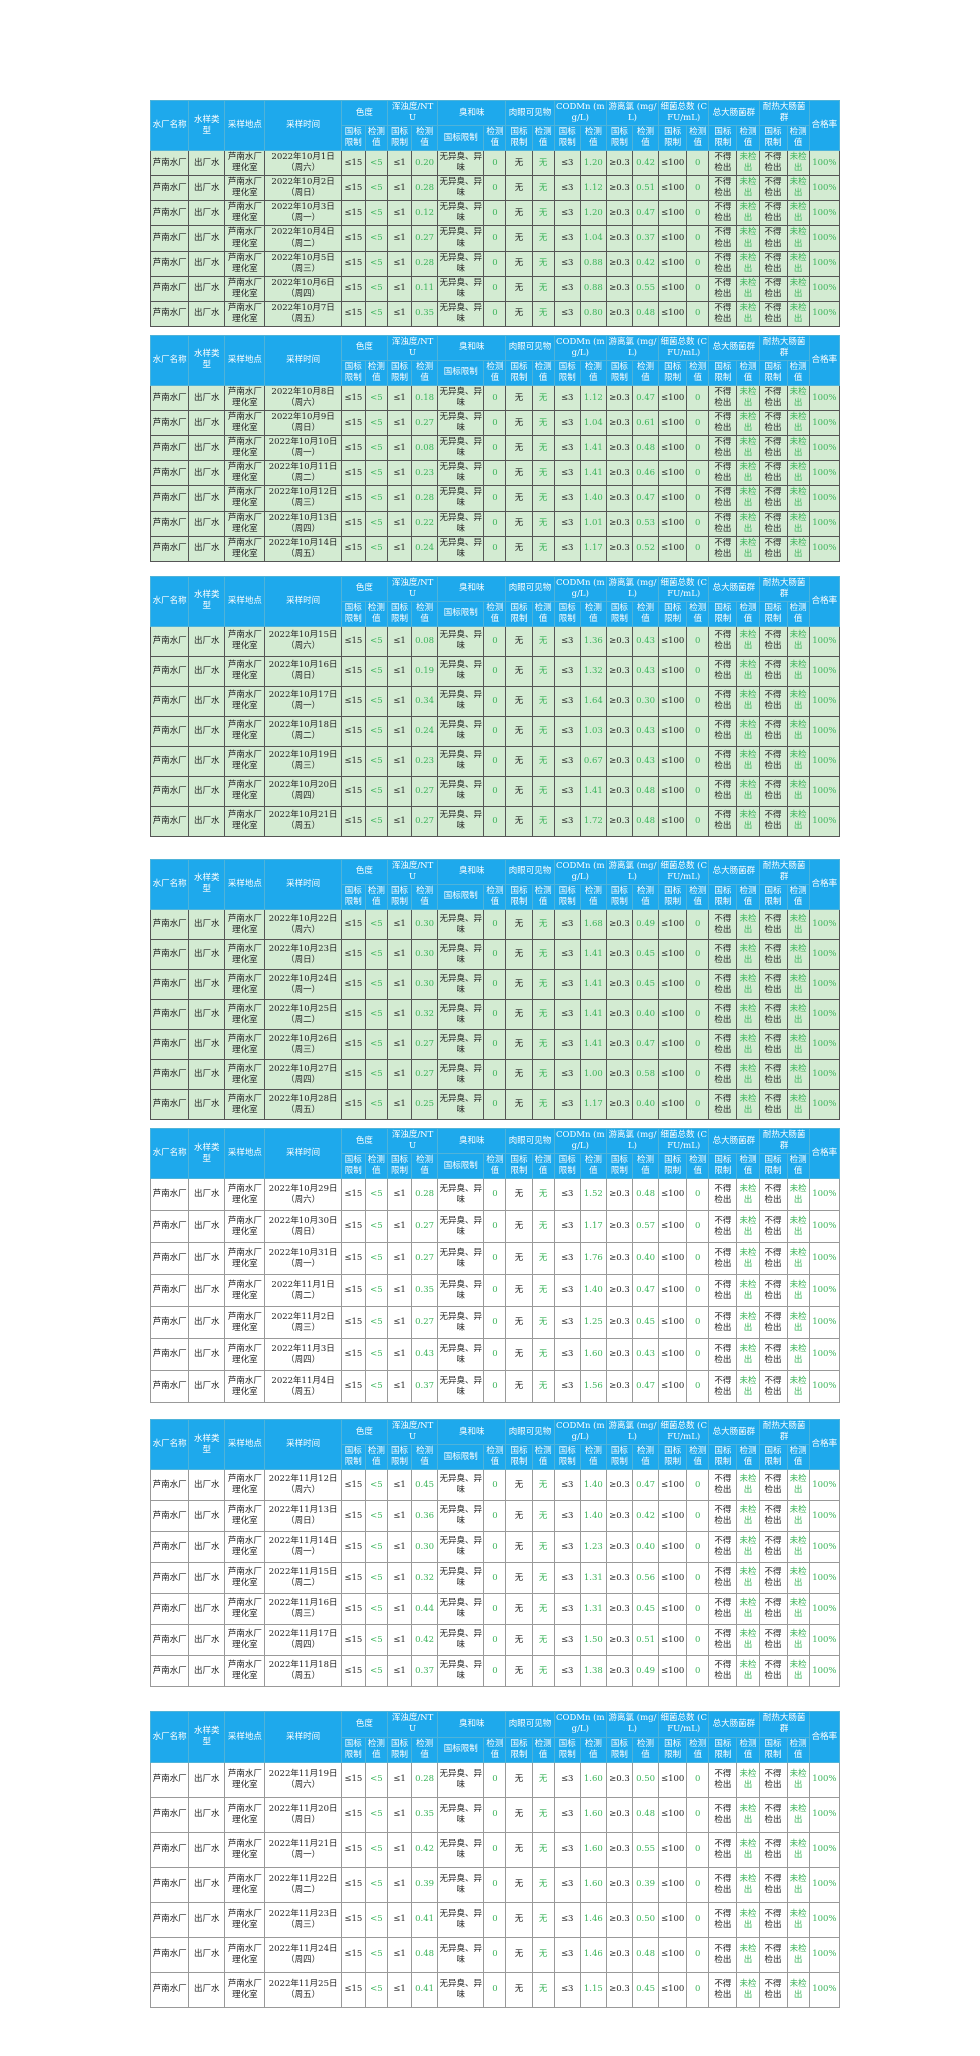 The width and height of the screenshot is (980, 2056). I want to click on header-time: 采样时间, so click(303, 884).